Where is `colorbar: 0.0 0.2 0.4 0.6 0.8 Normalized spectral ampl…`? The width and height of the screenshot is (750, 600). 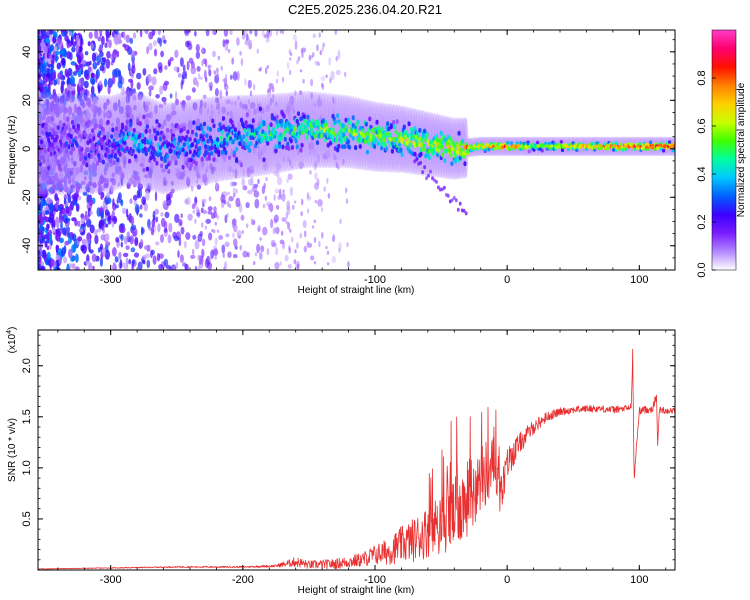
colorbar: 0.0 0.2 0.4 0.6 0.8 Normalized spectral ampl… is located at coordinates (721, 153).